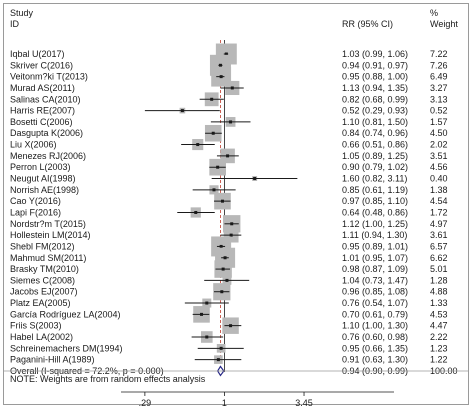 Image resolution: width=472 pixels, height=417 pixels. I want to click on study-ci-text: 0.64 (0.48, 0.86), so click(375, 212).